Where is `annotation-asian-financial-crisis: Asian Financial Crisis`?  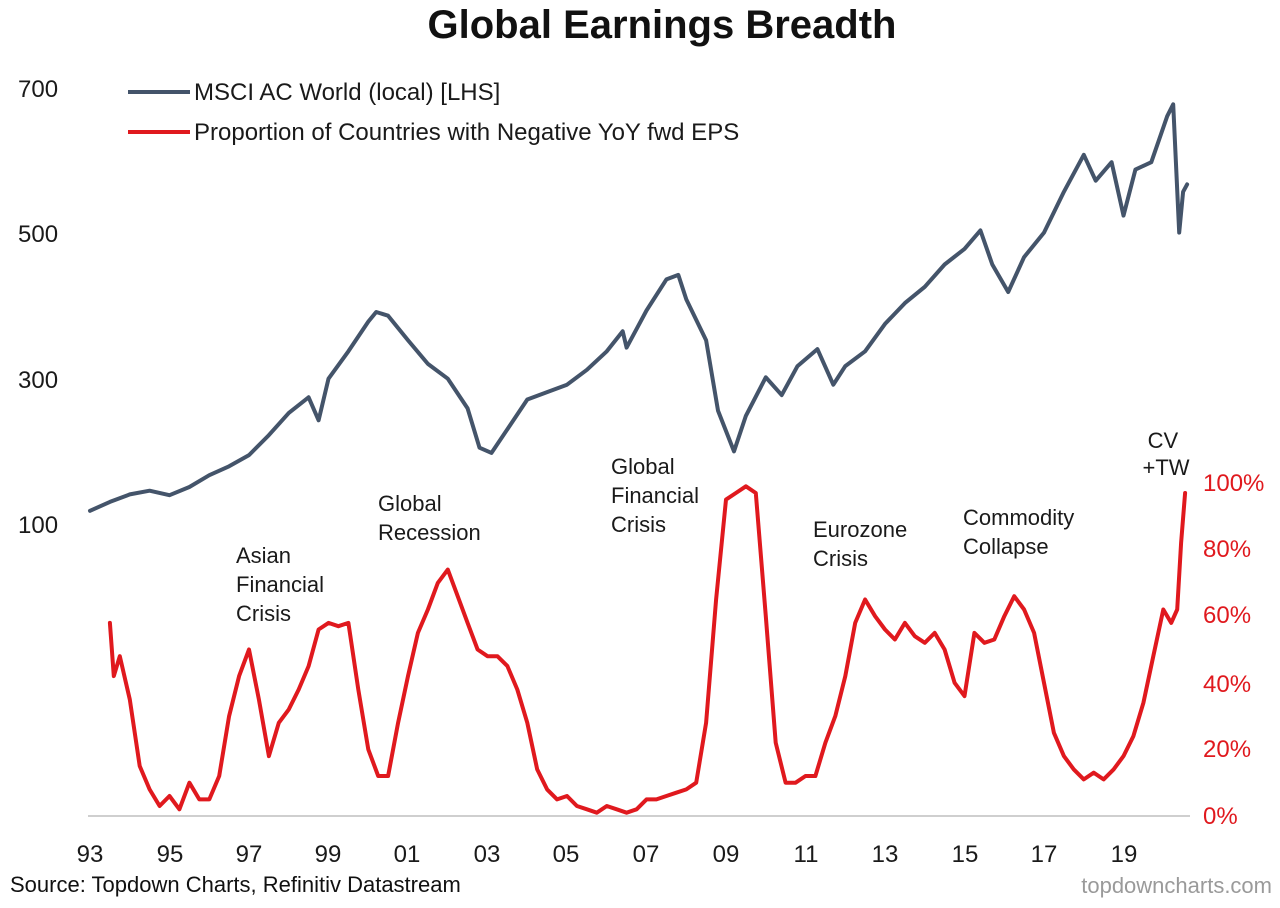
annotation-asian-financial-crisis: Asian Financial Crisis is located at coordinates (283, 584).